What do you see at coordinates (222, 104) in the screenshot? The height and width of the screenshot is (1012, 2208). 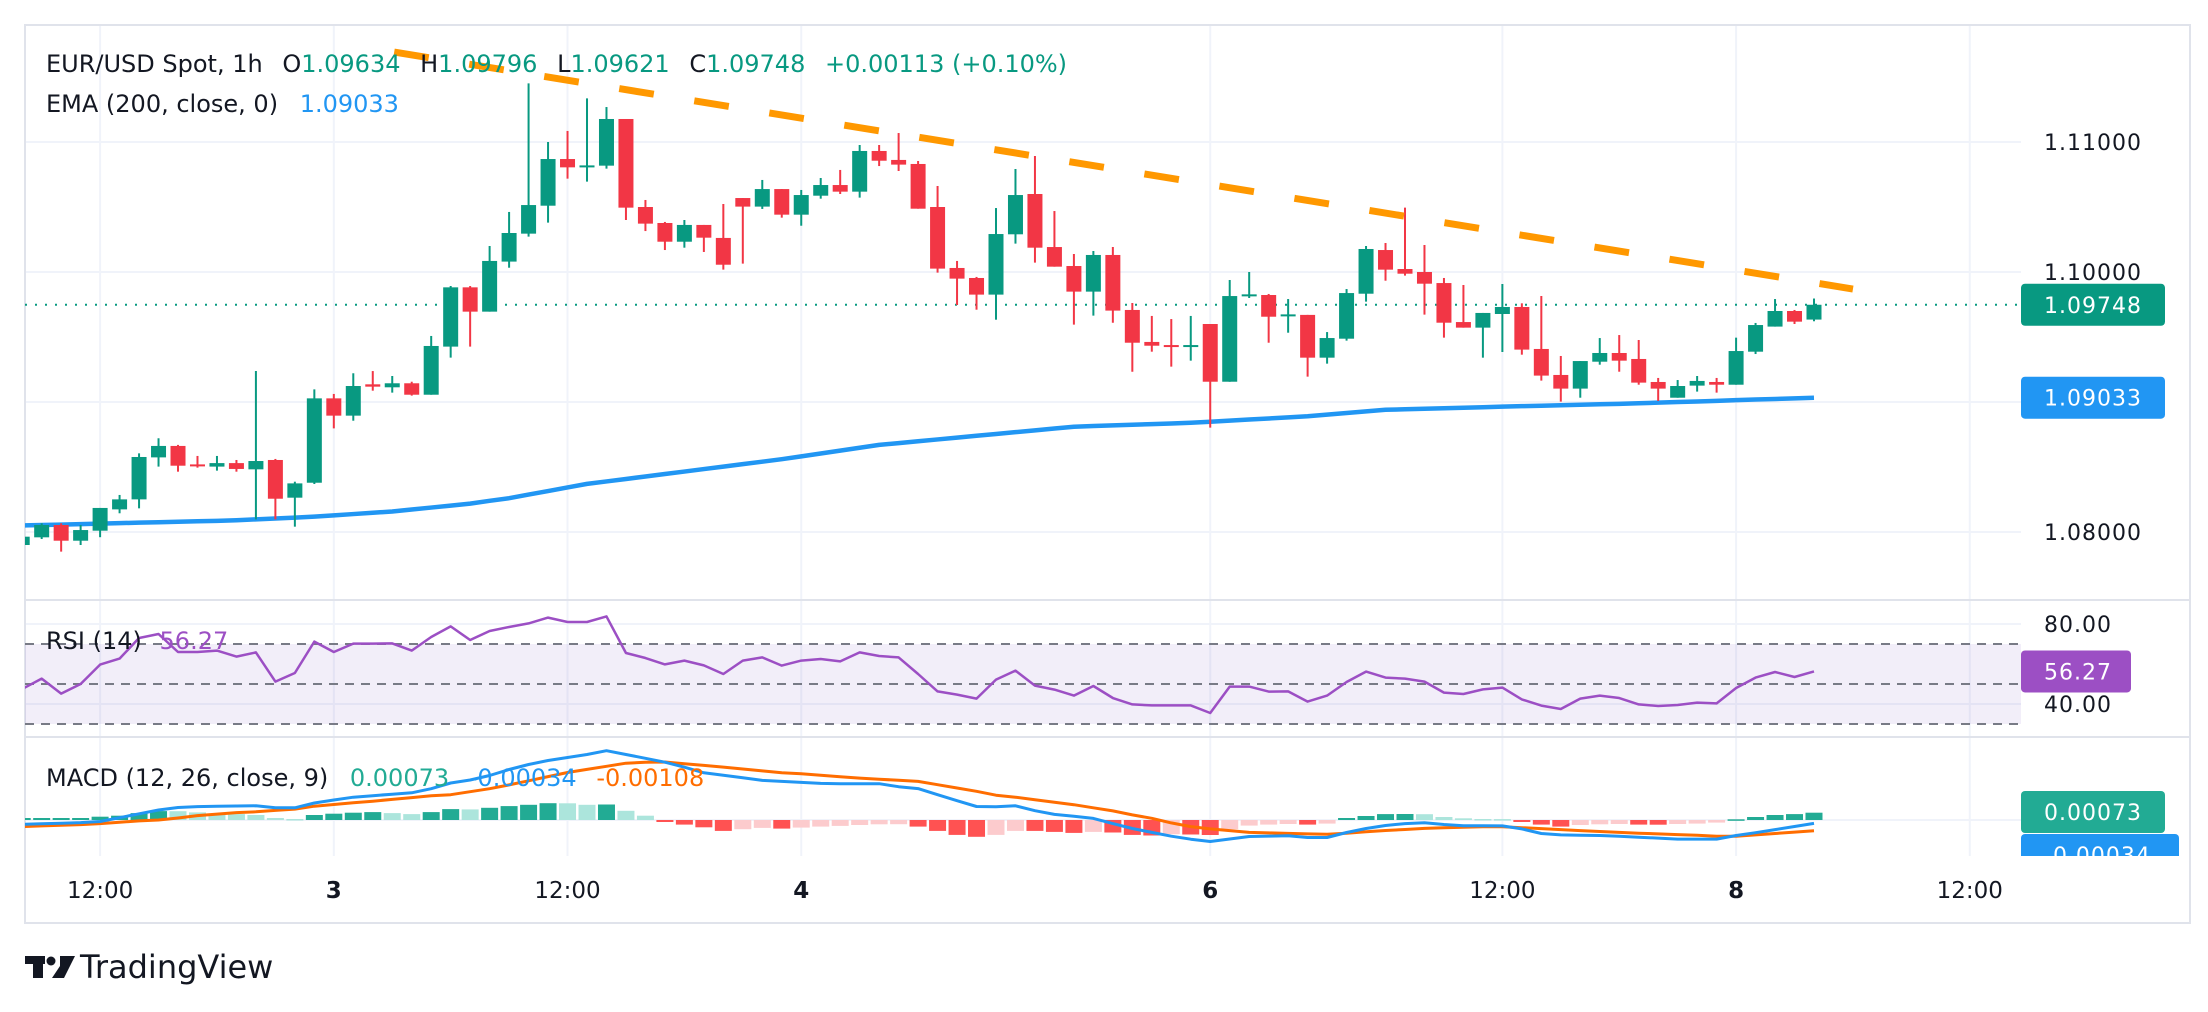 I see `ema-legend: EMA (200, close, 0) 1.09033` at bounding box center [222, 104].